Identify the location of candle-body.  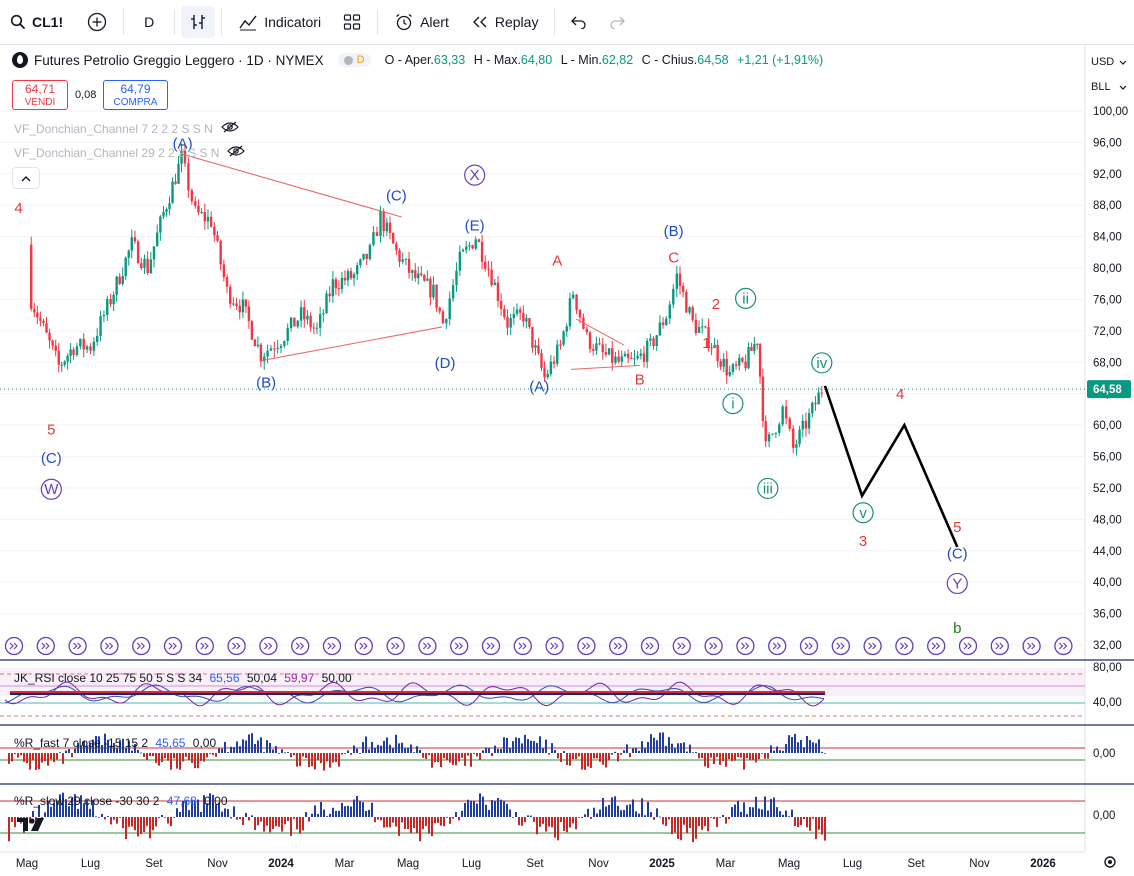
(192, 196).